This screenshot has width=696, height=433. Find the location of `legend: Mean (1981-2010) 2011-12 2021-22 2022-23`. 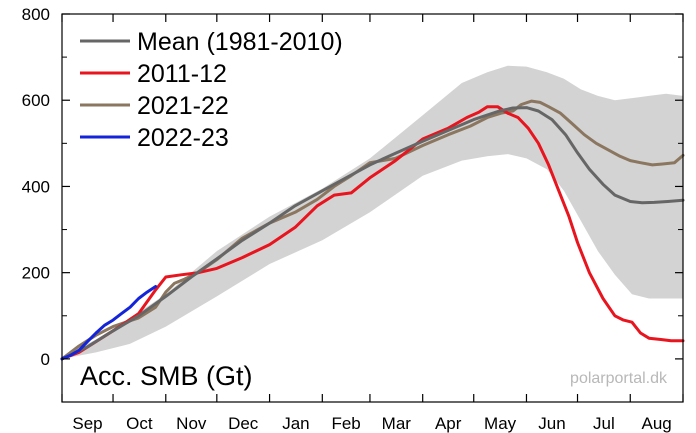

legend: Mean (1981-2010) 2011-12 2021-22 2022-23 is located at coordinates (211, 90).